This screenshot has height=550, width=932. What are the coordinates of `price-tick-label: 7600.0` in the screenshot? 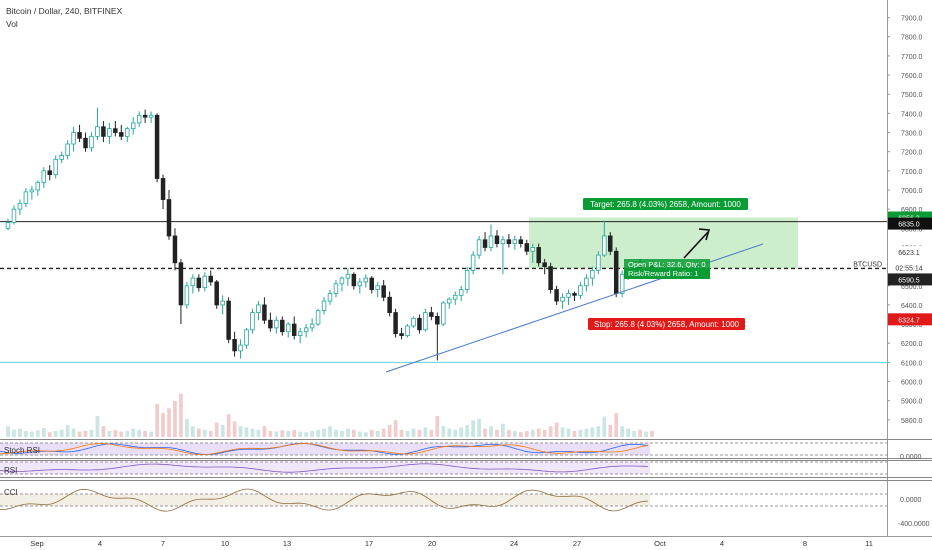 It's located at (912, 76).